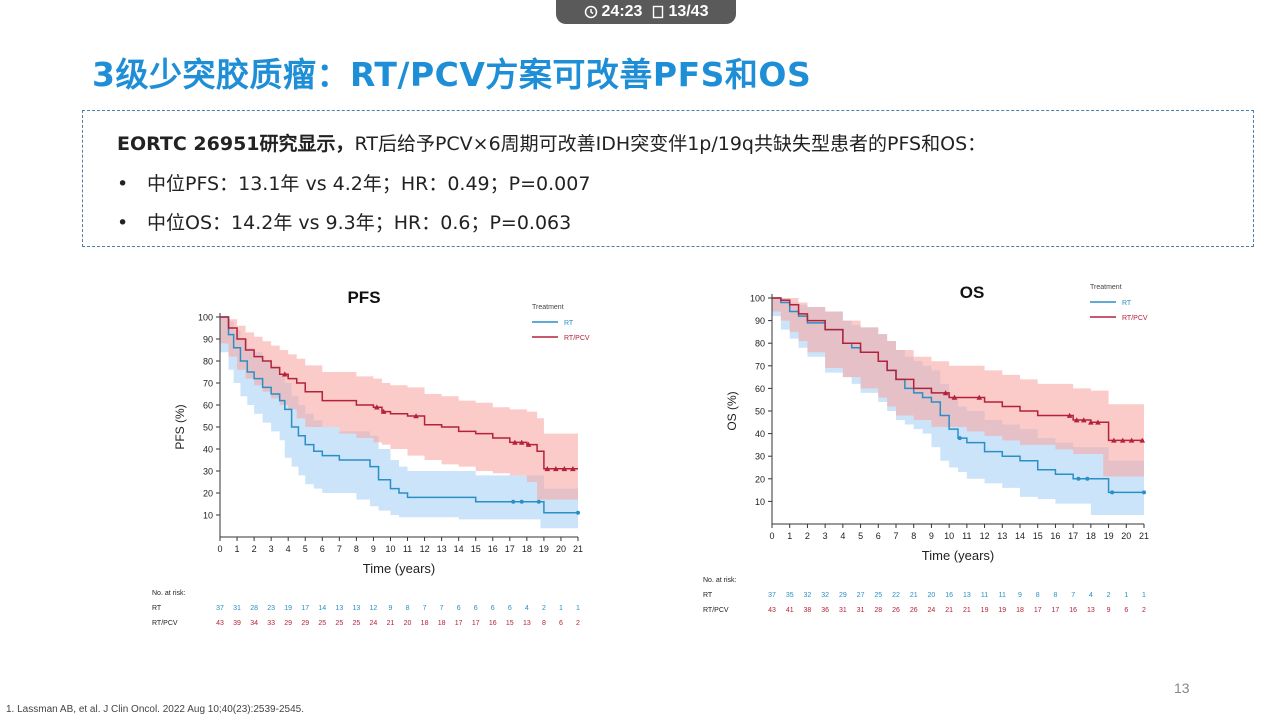  I want to click on y-tick-label: 60, so click(208, 406).